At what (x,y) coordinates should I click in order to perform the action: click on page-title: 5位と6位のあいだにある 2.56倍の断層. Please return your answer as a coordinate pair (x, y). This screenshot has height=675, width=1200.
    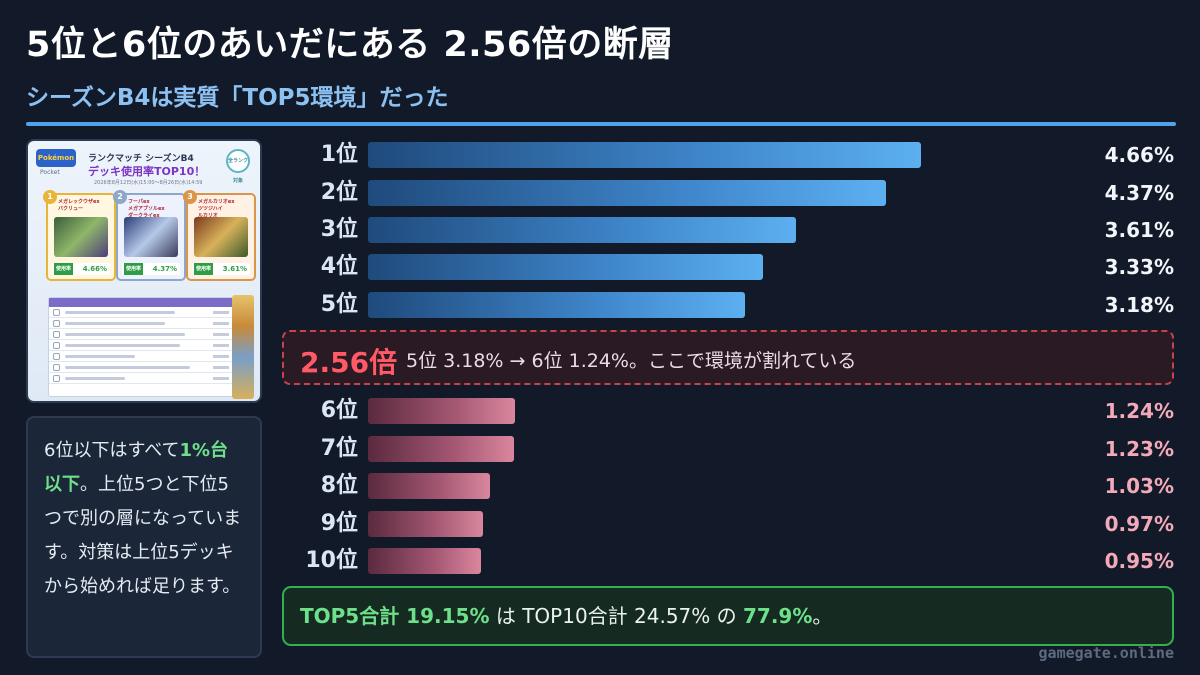
    Looking at the image, I should click on (350, 45).